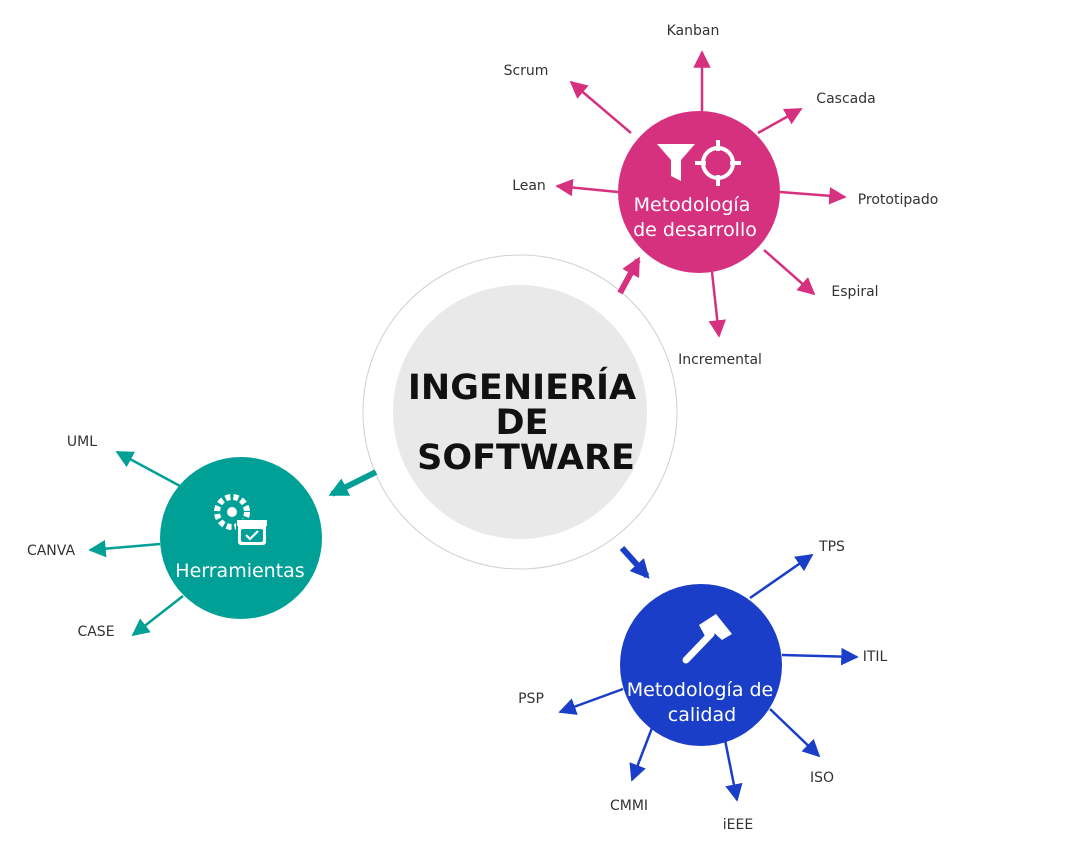 The width and height of the screenshot is (1078, 858). What do you see at coordinates (522, 387) in the screenshot?
I see `center-title-line-1: INGENIERÍA` at bounding box center [522, 387].